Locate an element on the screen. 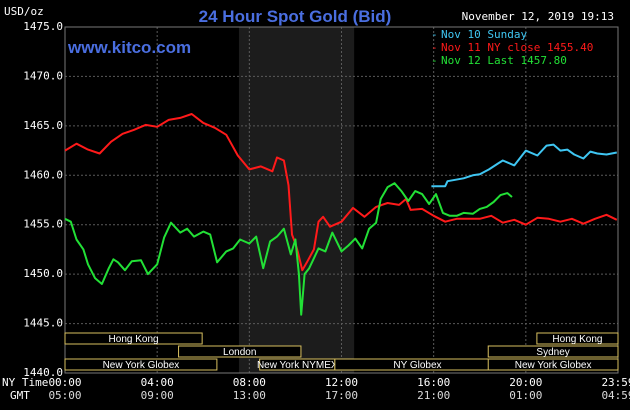 This screenshot has height=410, width=630. session-bar: New York NYMEX is located at coordinates (297, 364).